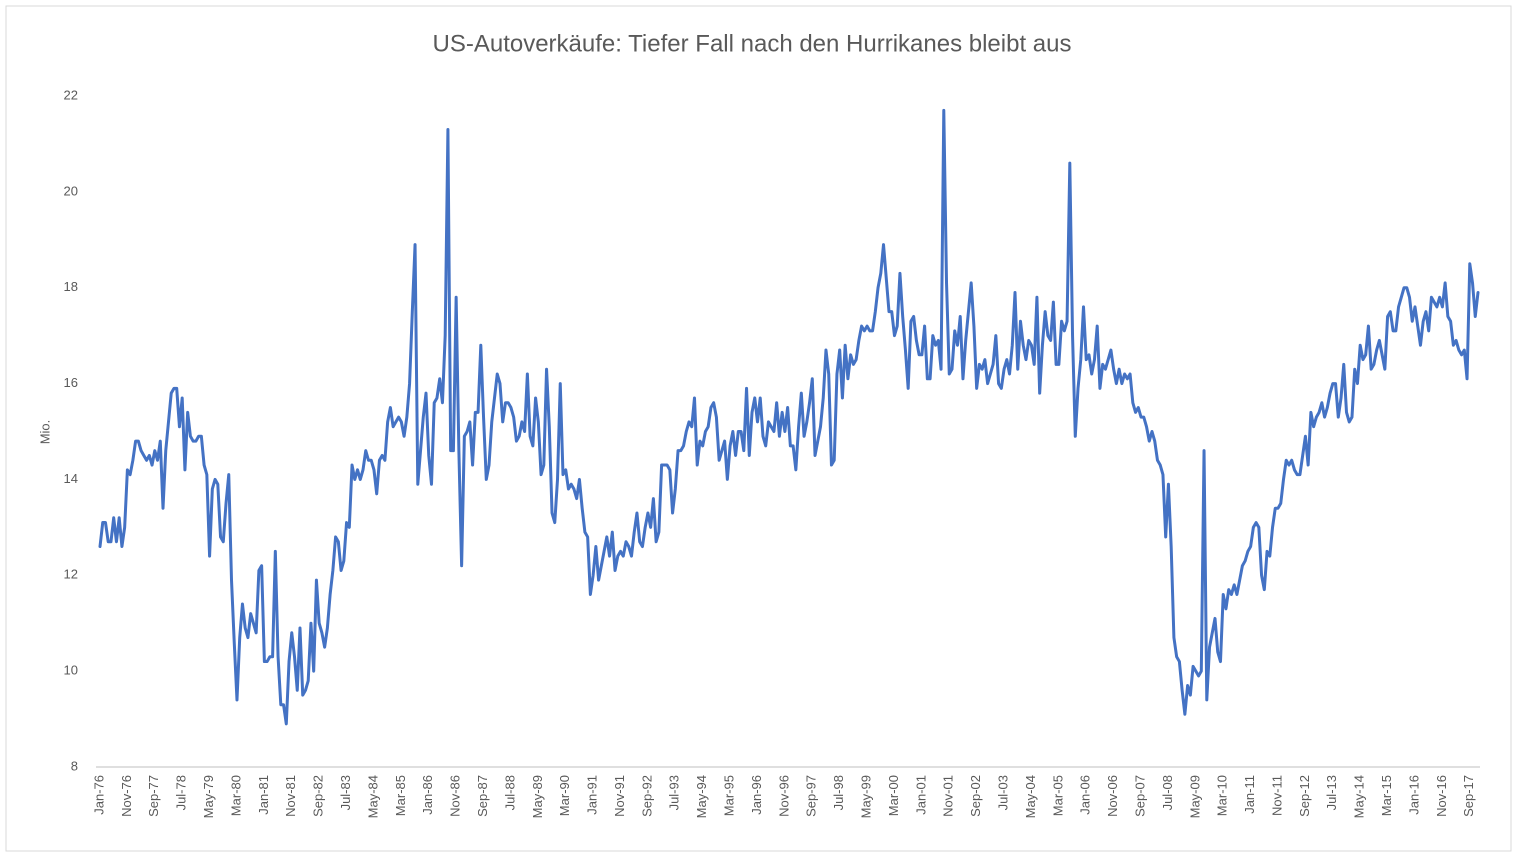  What do you see at coordinates (1468, 796) in the screenshot?
I see `x-tick-label: Sep-17` at bounding box center [1468, 796].